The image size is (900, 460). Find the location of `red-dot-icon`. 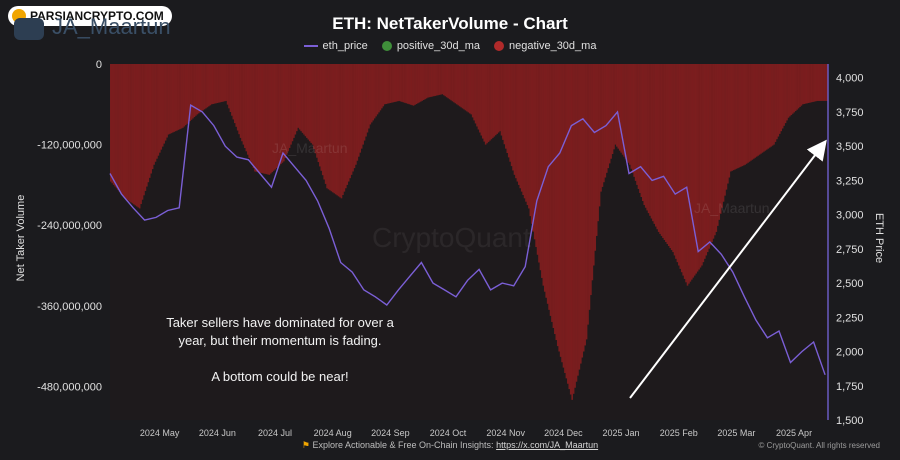

red-dot-icon is located at coordinates (498, 46).